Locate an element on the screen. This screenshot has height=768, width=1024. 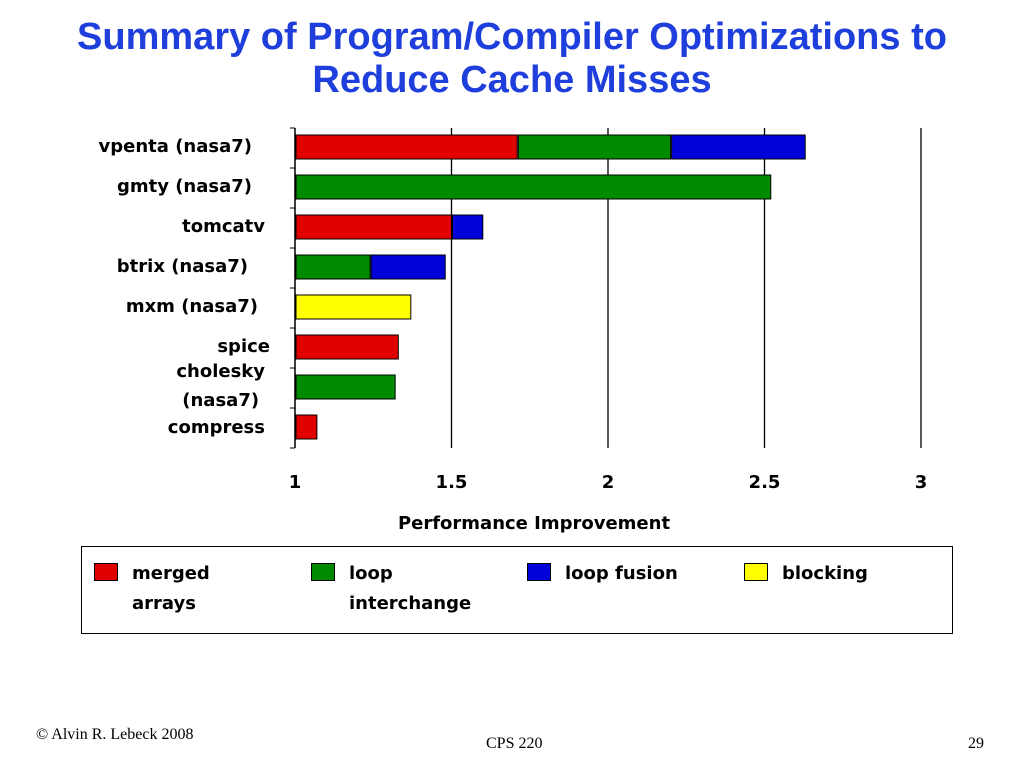
category-label-4: mxm (nasa7) is located at coordinates (191, 306).